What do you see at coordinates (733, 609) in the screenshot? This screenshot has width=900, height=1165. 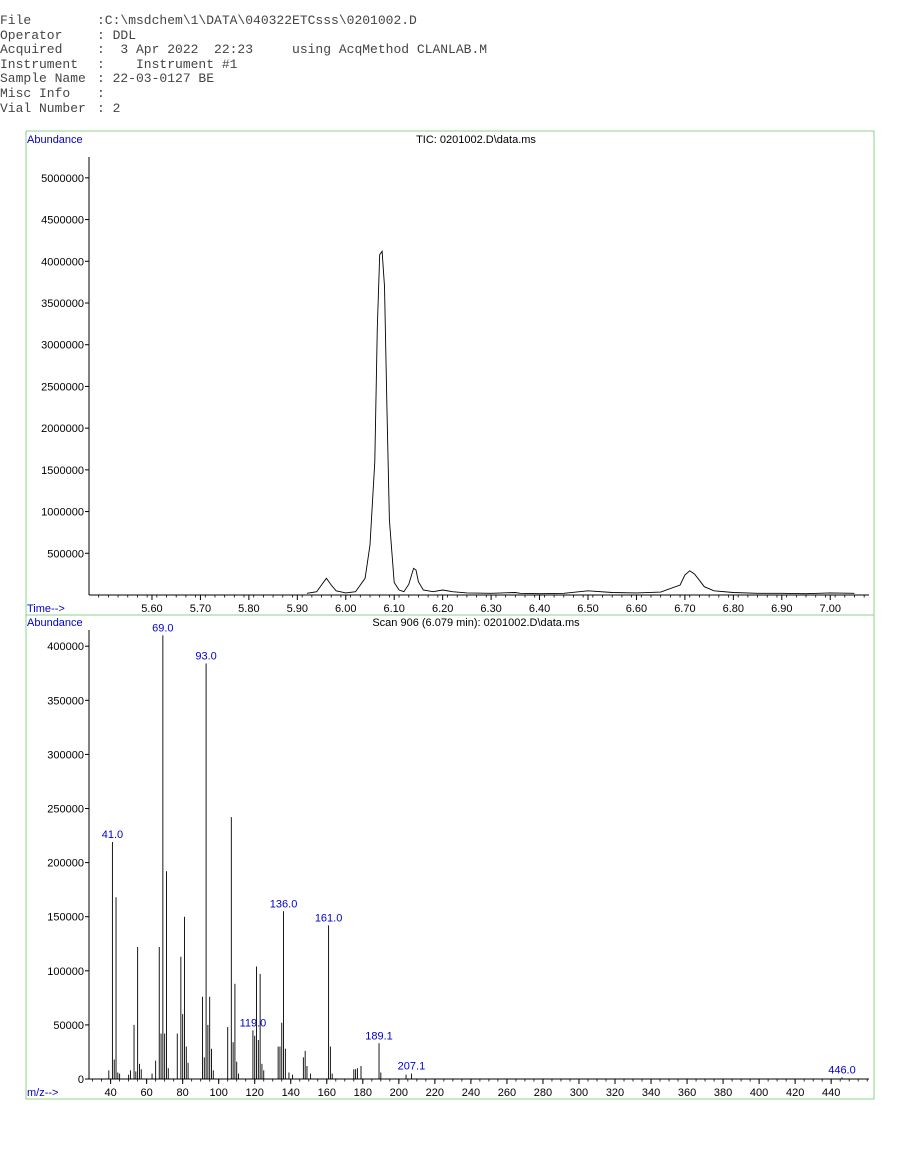 I see `tic-x-tick-label: 6.80` at bounding box center [733, 609].